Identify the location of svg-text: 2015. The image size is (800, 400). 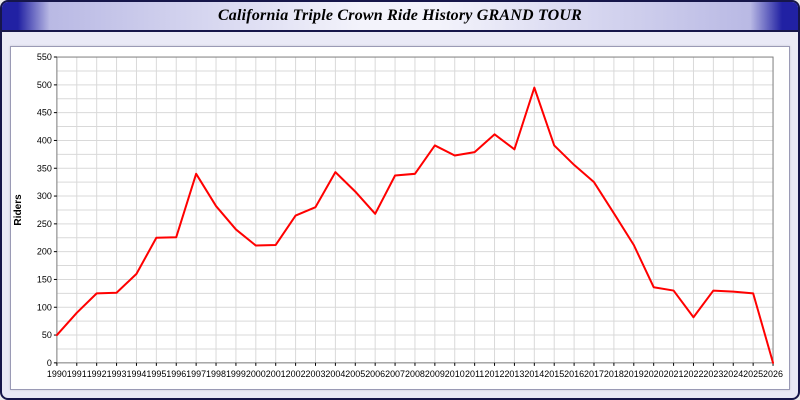
(554, 374).